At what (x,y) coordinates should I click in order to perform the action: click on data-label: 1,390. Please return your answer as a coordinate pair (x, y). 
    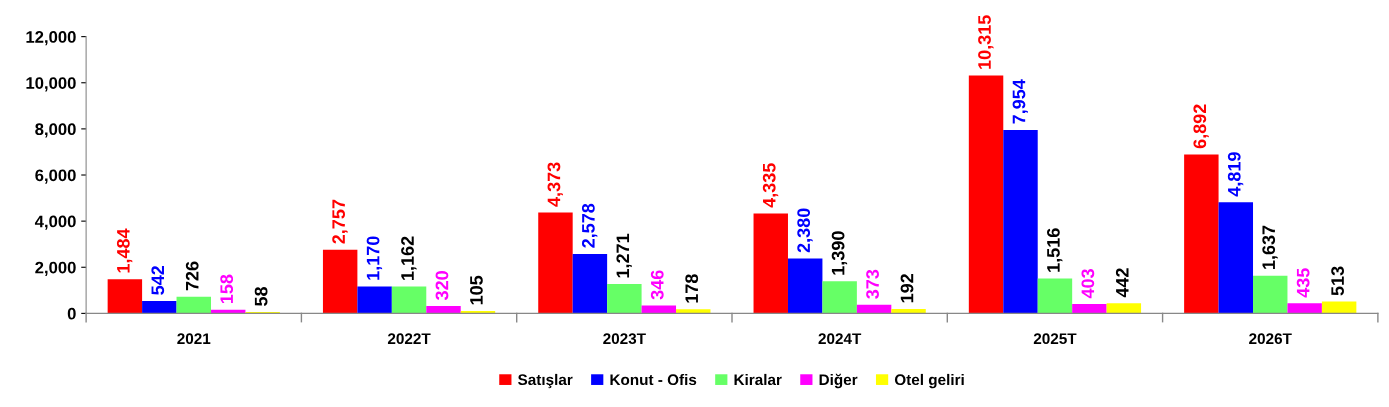
    Looking at the image, I should click on (839, 253).